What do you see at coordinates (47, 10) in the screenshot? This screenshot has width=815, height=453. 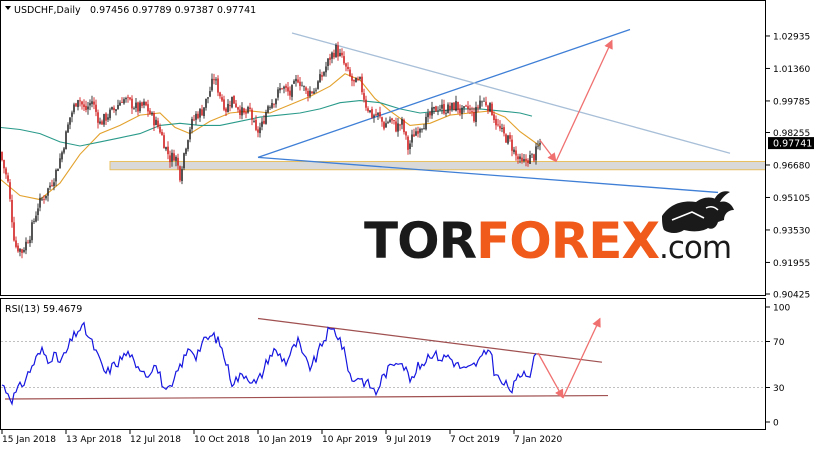 I see `symbol-label: USDCHF,Daily` at bounding box center [47, 10].